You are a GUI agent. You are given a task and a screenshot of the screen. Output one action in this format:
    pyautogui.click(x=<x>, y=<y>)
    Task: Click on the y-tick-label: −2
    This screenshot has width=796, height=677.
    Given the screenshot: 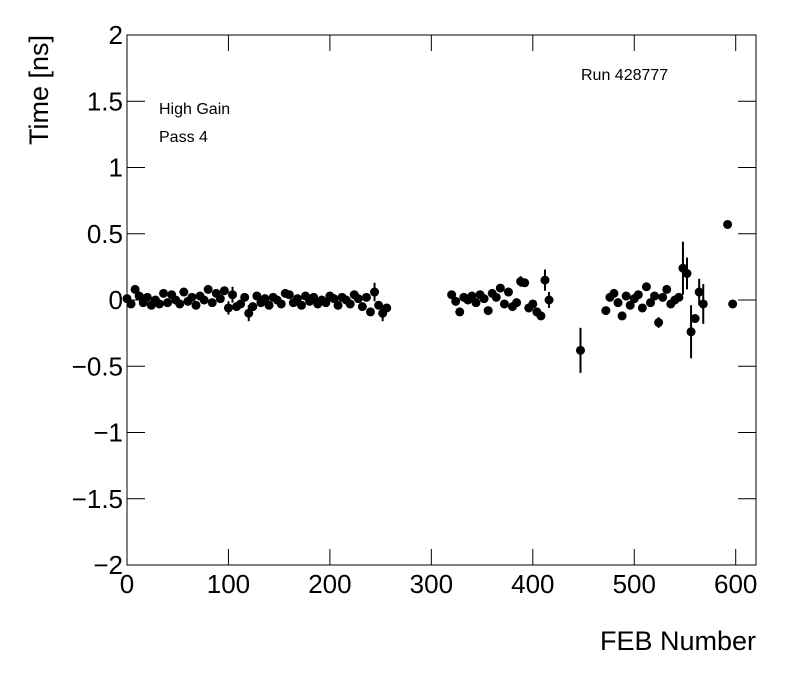 What is the action you would take?
    pyautogui.click(x=108, y=565)
    